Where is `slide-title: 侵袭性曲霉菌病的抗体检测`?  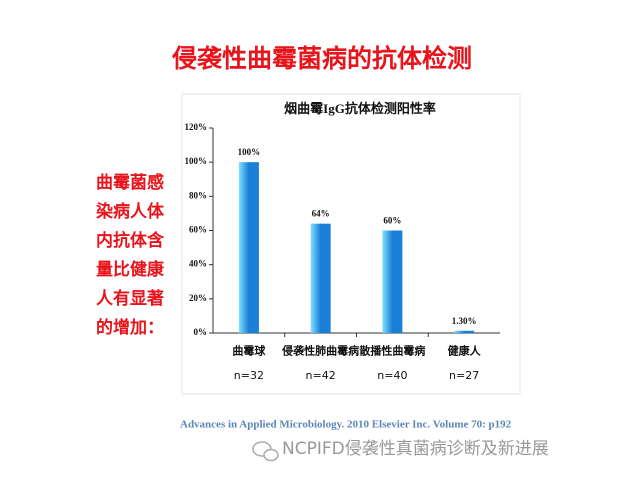 slide-title: 侵袭性曲霉菌病的抗体检测 is located at coordinates (321, 58).